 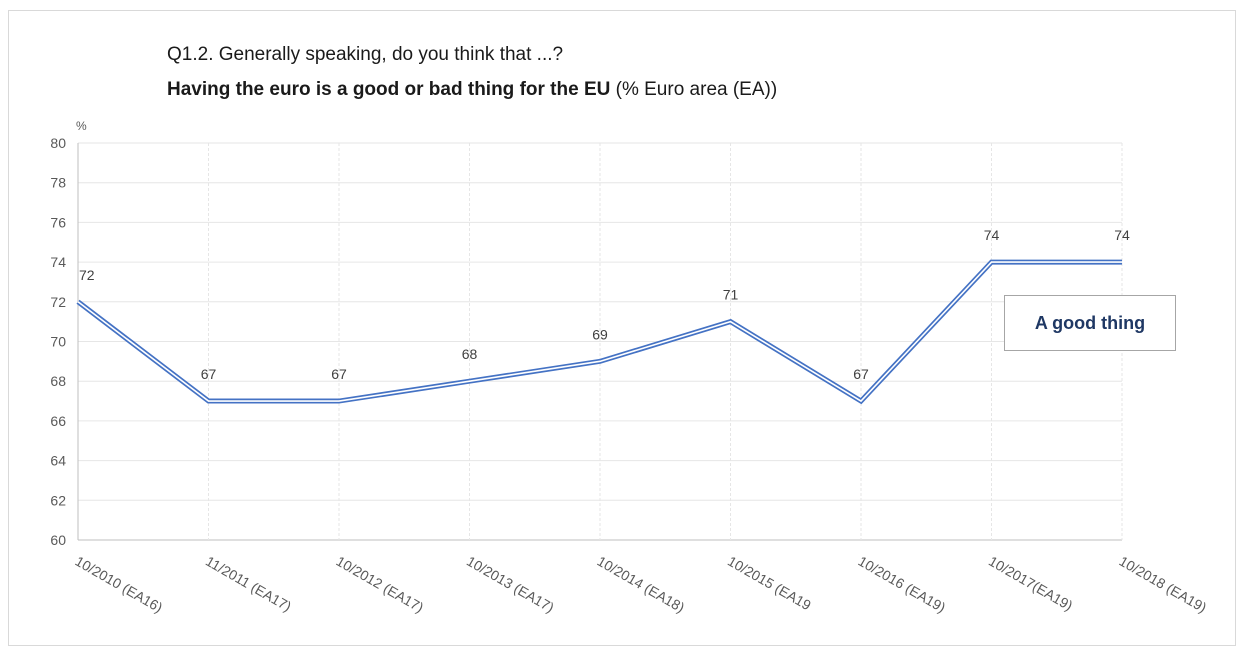 What do you see at coordinates (510, 584) in the screenshot?
I see `x-tick-label: 10/2013 (EA17)` at bounding box center [510, 584].